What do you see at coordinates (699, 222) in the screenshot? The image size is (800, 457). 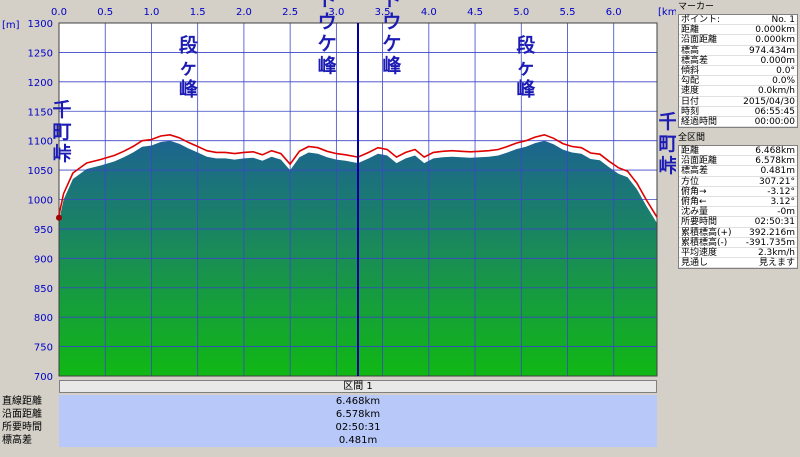 I see `info-key: 所要時間` at bounding box center [699, 222].